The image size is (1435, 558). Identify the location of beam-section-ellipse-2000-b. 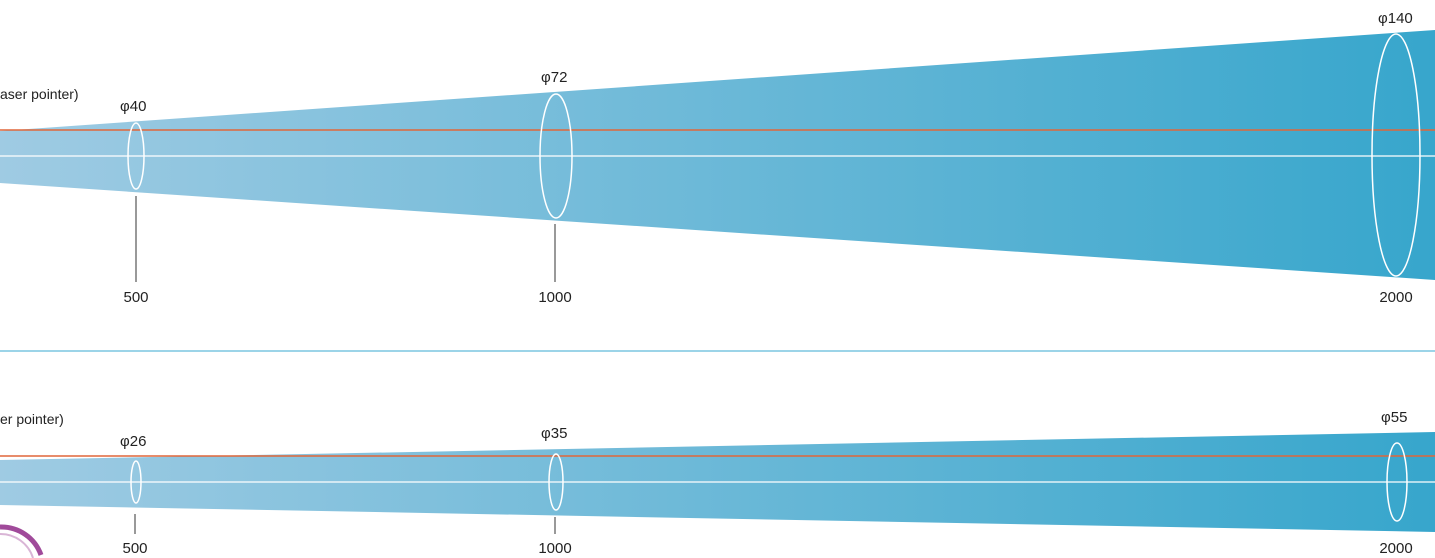
(1397, 482).